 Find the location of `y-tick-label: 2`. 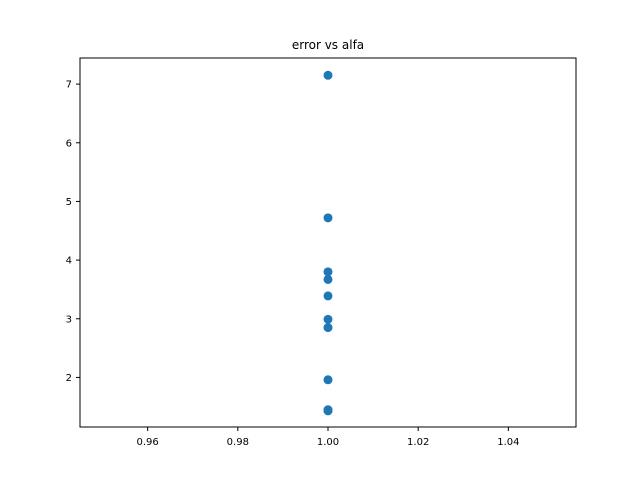

y-tick-label: 2 is located at coordinates (69, 378).